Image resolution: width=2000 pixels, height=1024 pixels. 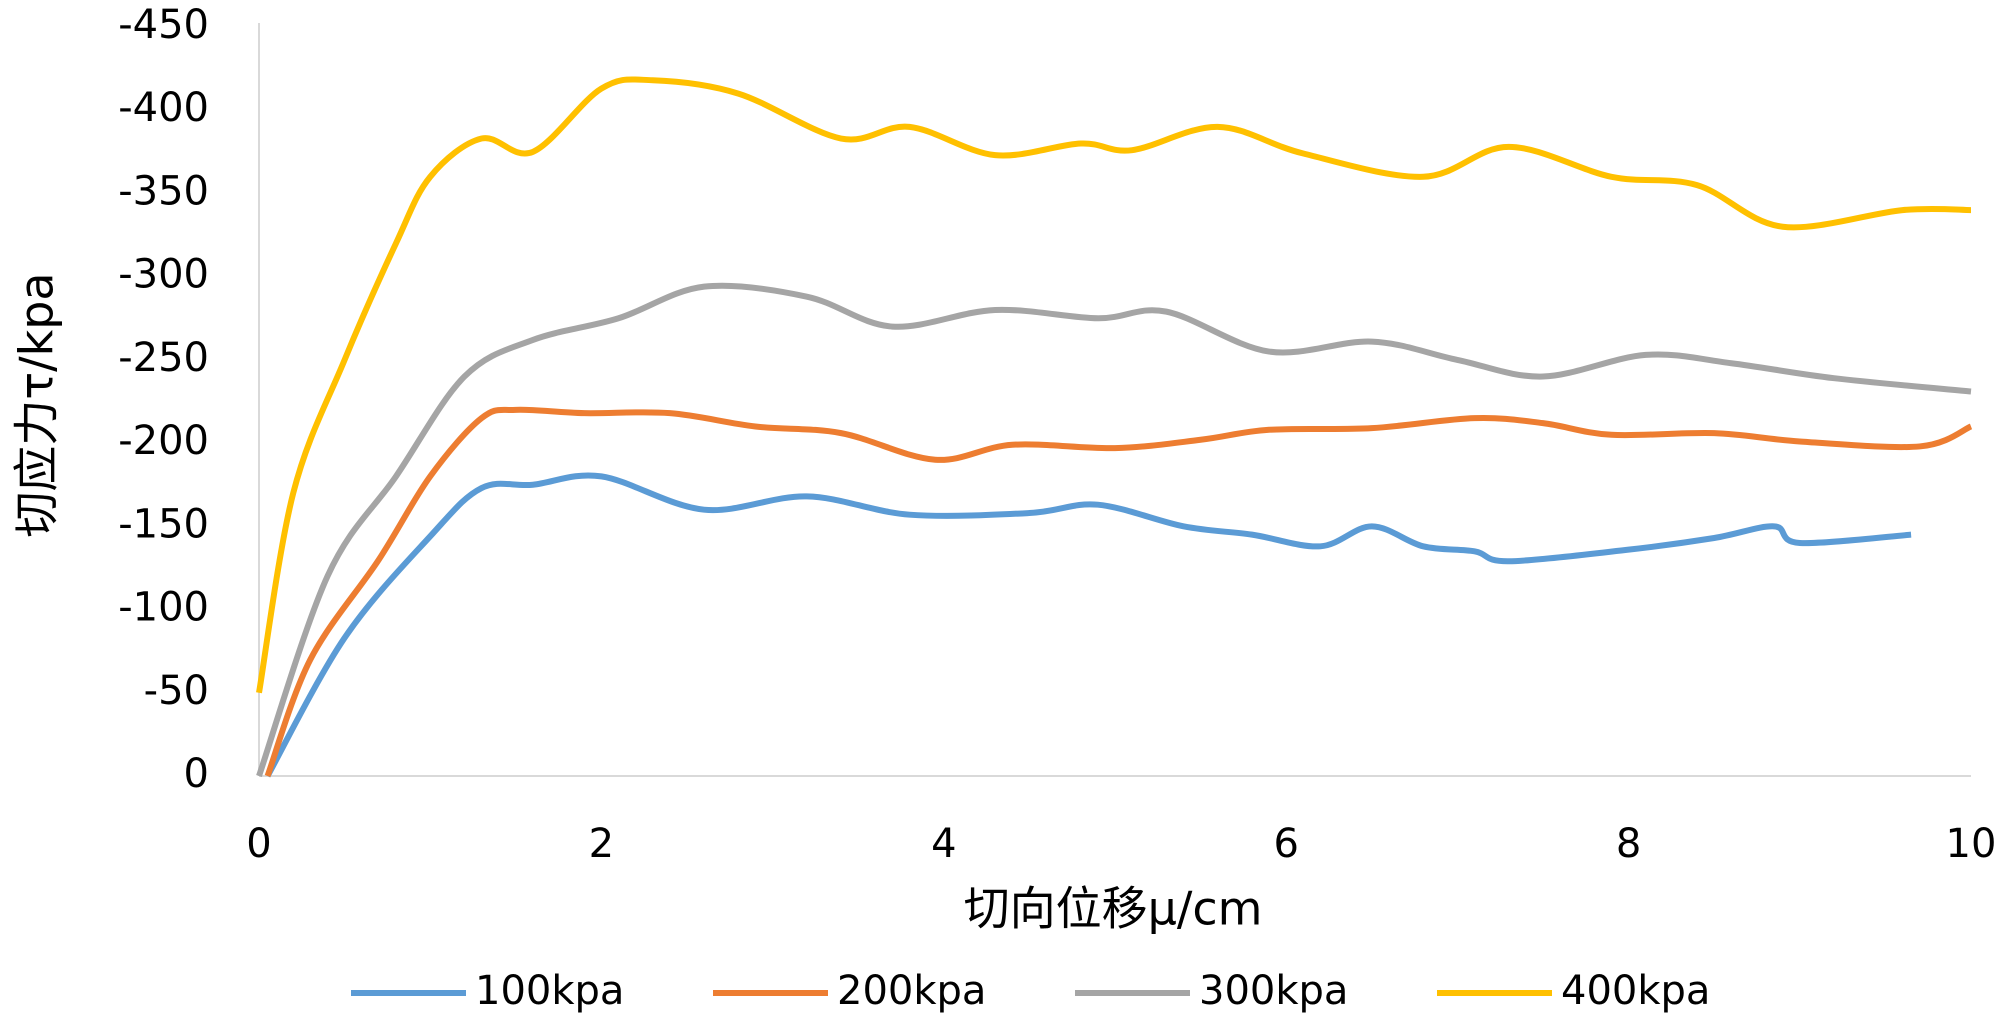 What do you see at coordinates (549, 991) in the screenshot?
I see `legend-label: 100kpa` at bounding box center [549, 991].